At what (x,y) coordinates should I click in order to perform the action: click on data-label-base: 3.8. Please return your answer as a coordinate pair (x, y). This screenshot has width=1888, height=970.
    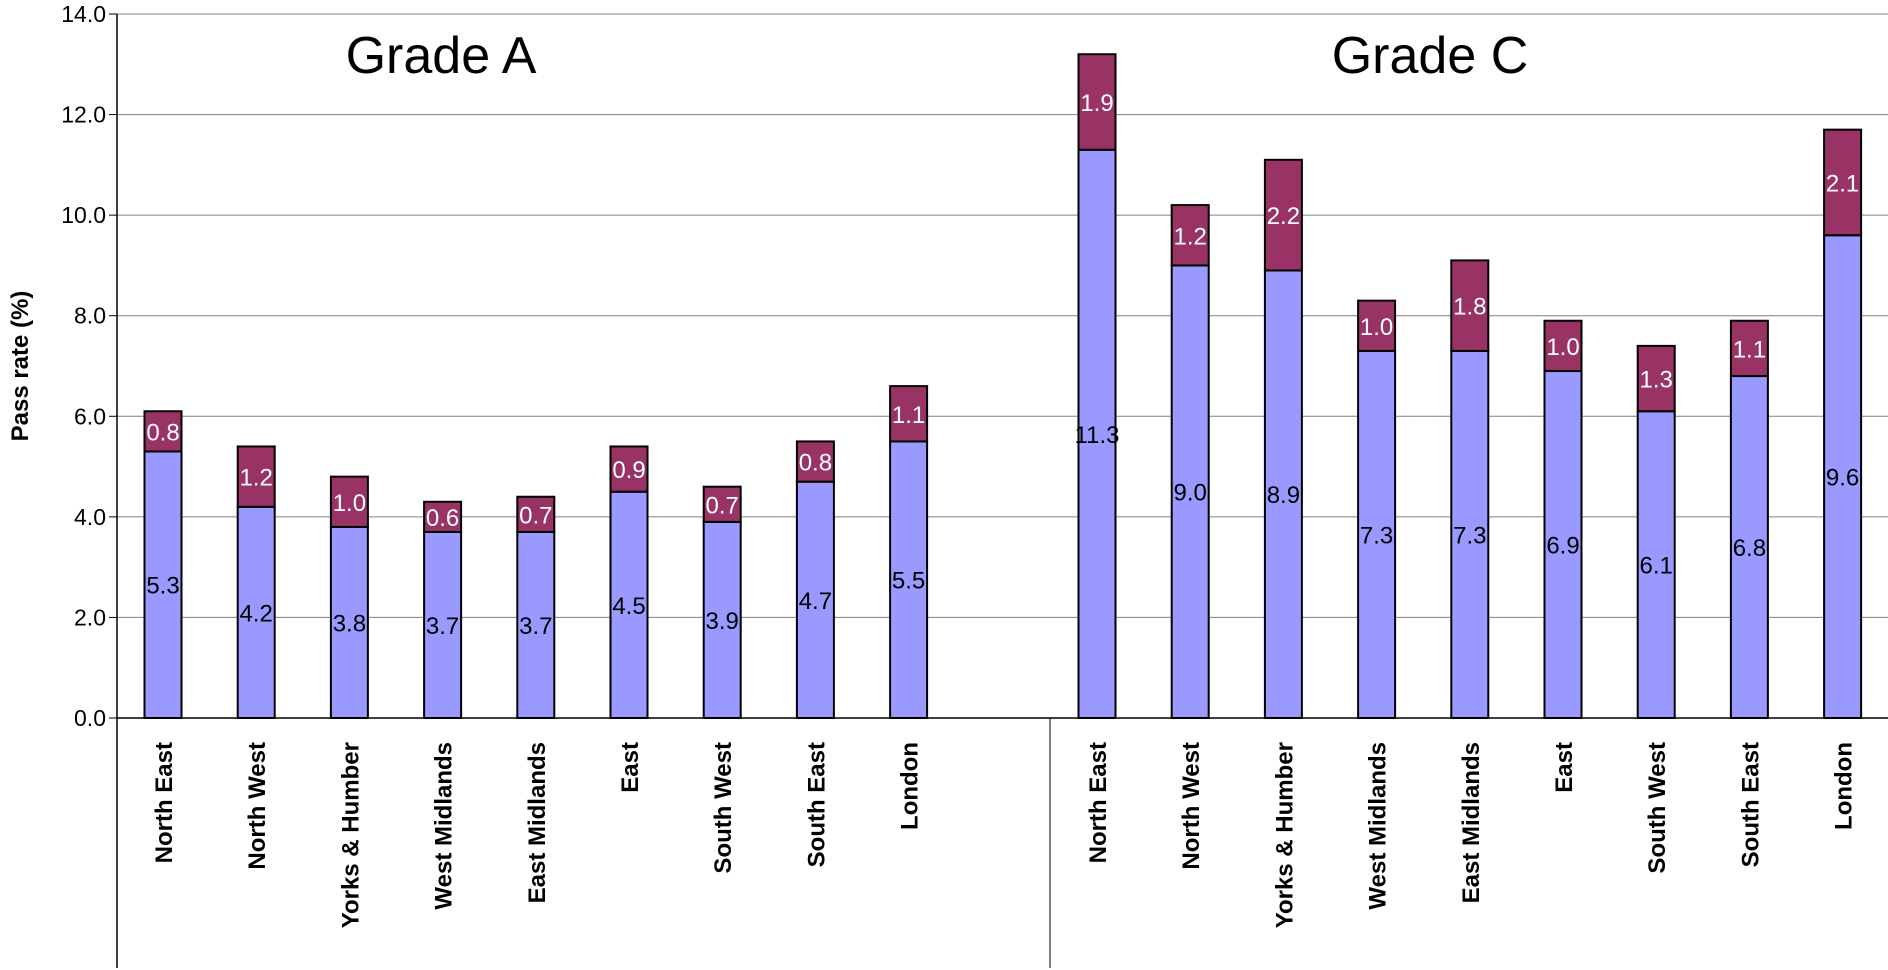
    Looking at the image, I should click on (349, 623).